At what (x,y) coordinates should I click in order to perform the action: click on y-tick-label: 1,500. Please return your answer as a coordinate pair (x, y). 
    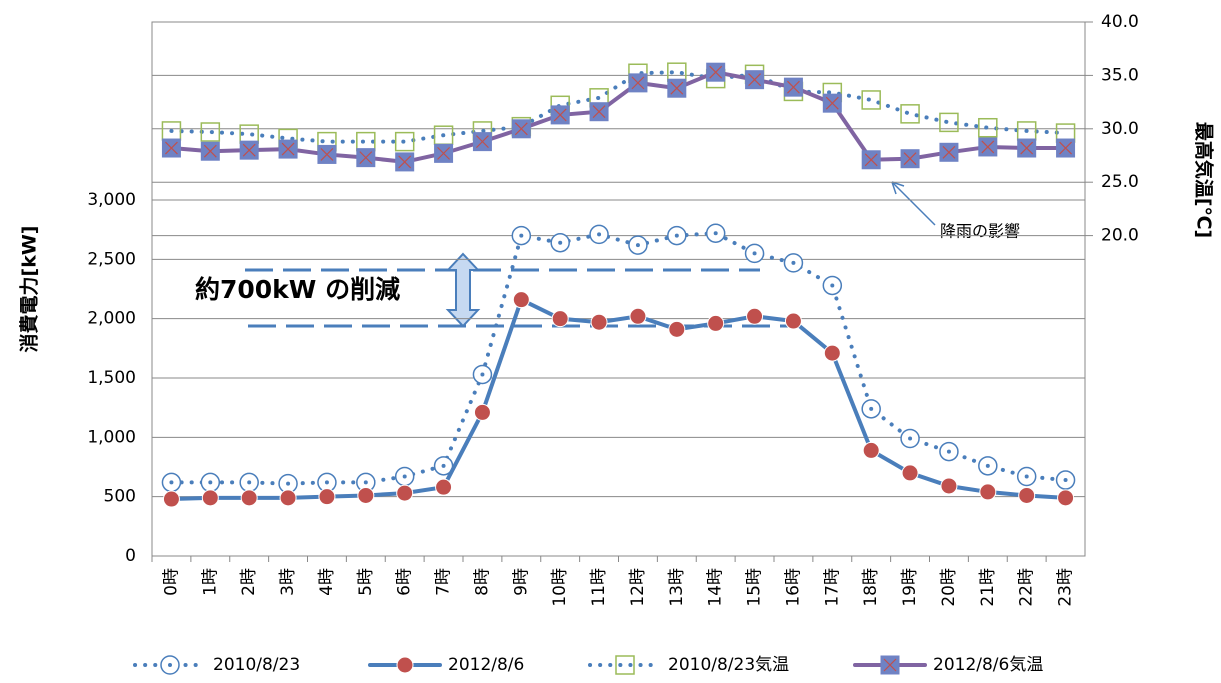
    Looking at the image, I should click on (111, 378).